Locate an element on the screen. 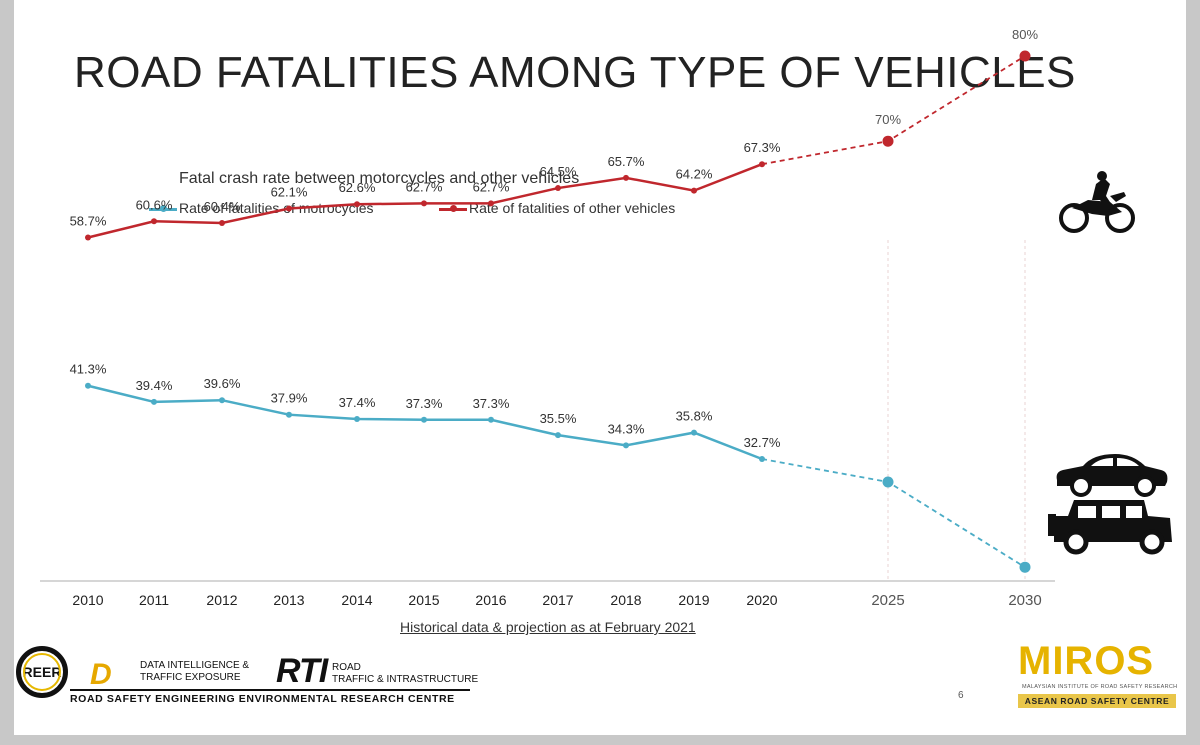  data-label: 80% is located at coordinates (1025, 34).